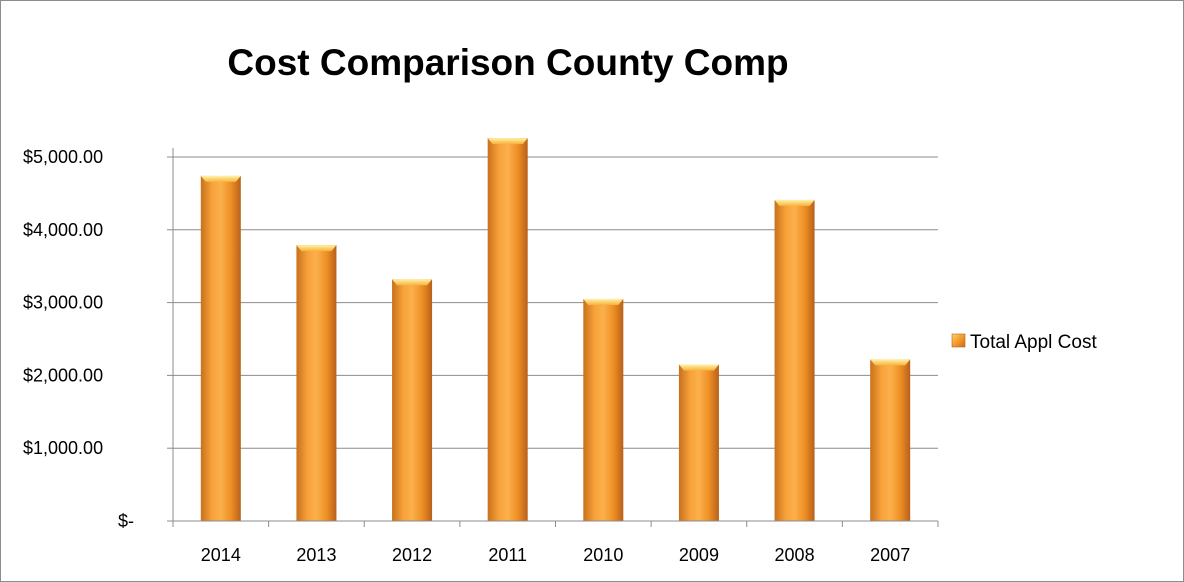  What do you see at coordinates (126, 521) in the screenshot?
I see `y-tick-label: $-` at bounding box center [126, 521].